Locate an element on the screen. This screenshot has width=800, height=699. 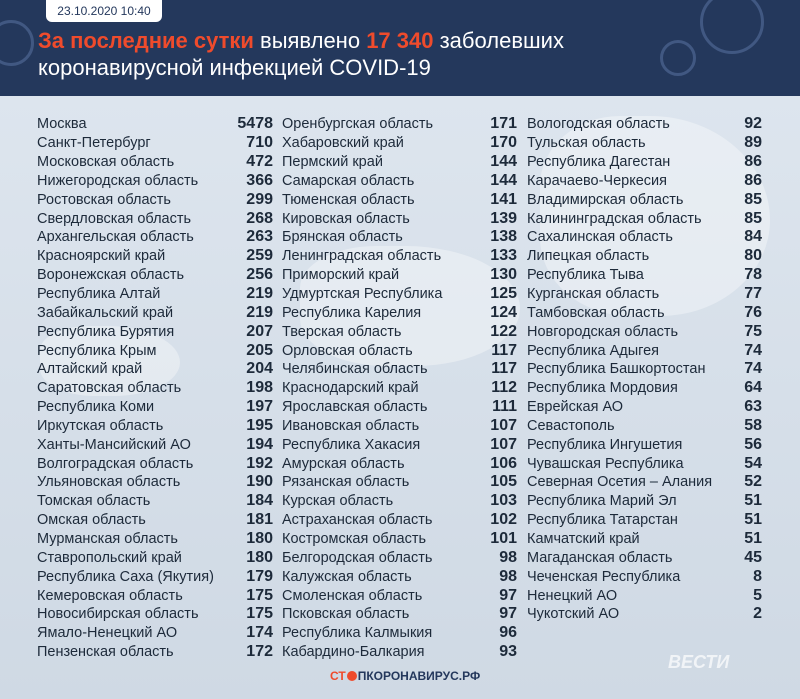
region-row: Хабаровский край 170 is located at coordinates (399, 143).